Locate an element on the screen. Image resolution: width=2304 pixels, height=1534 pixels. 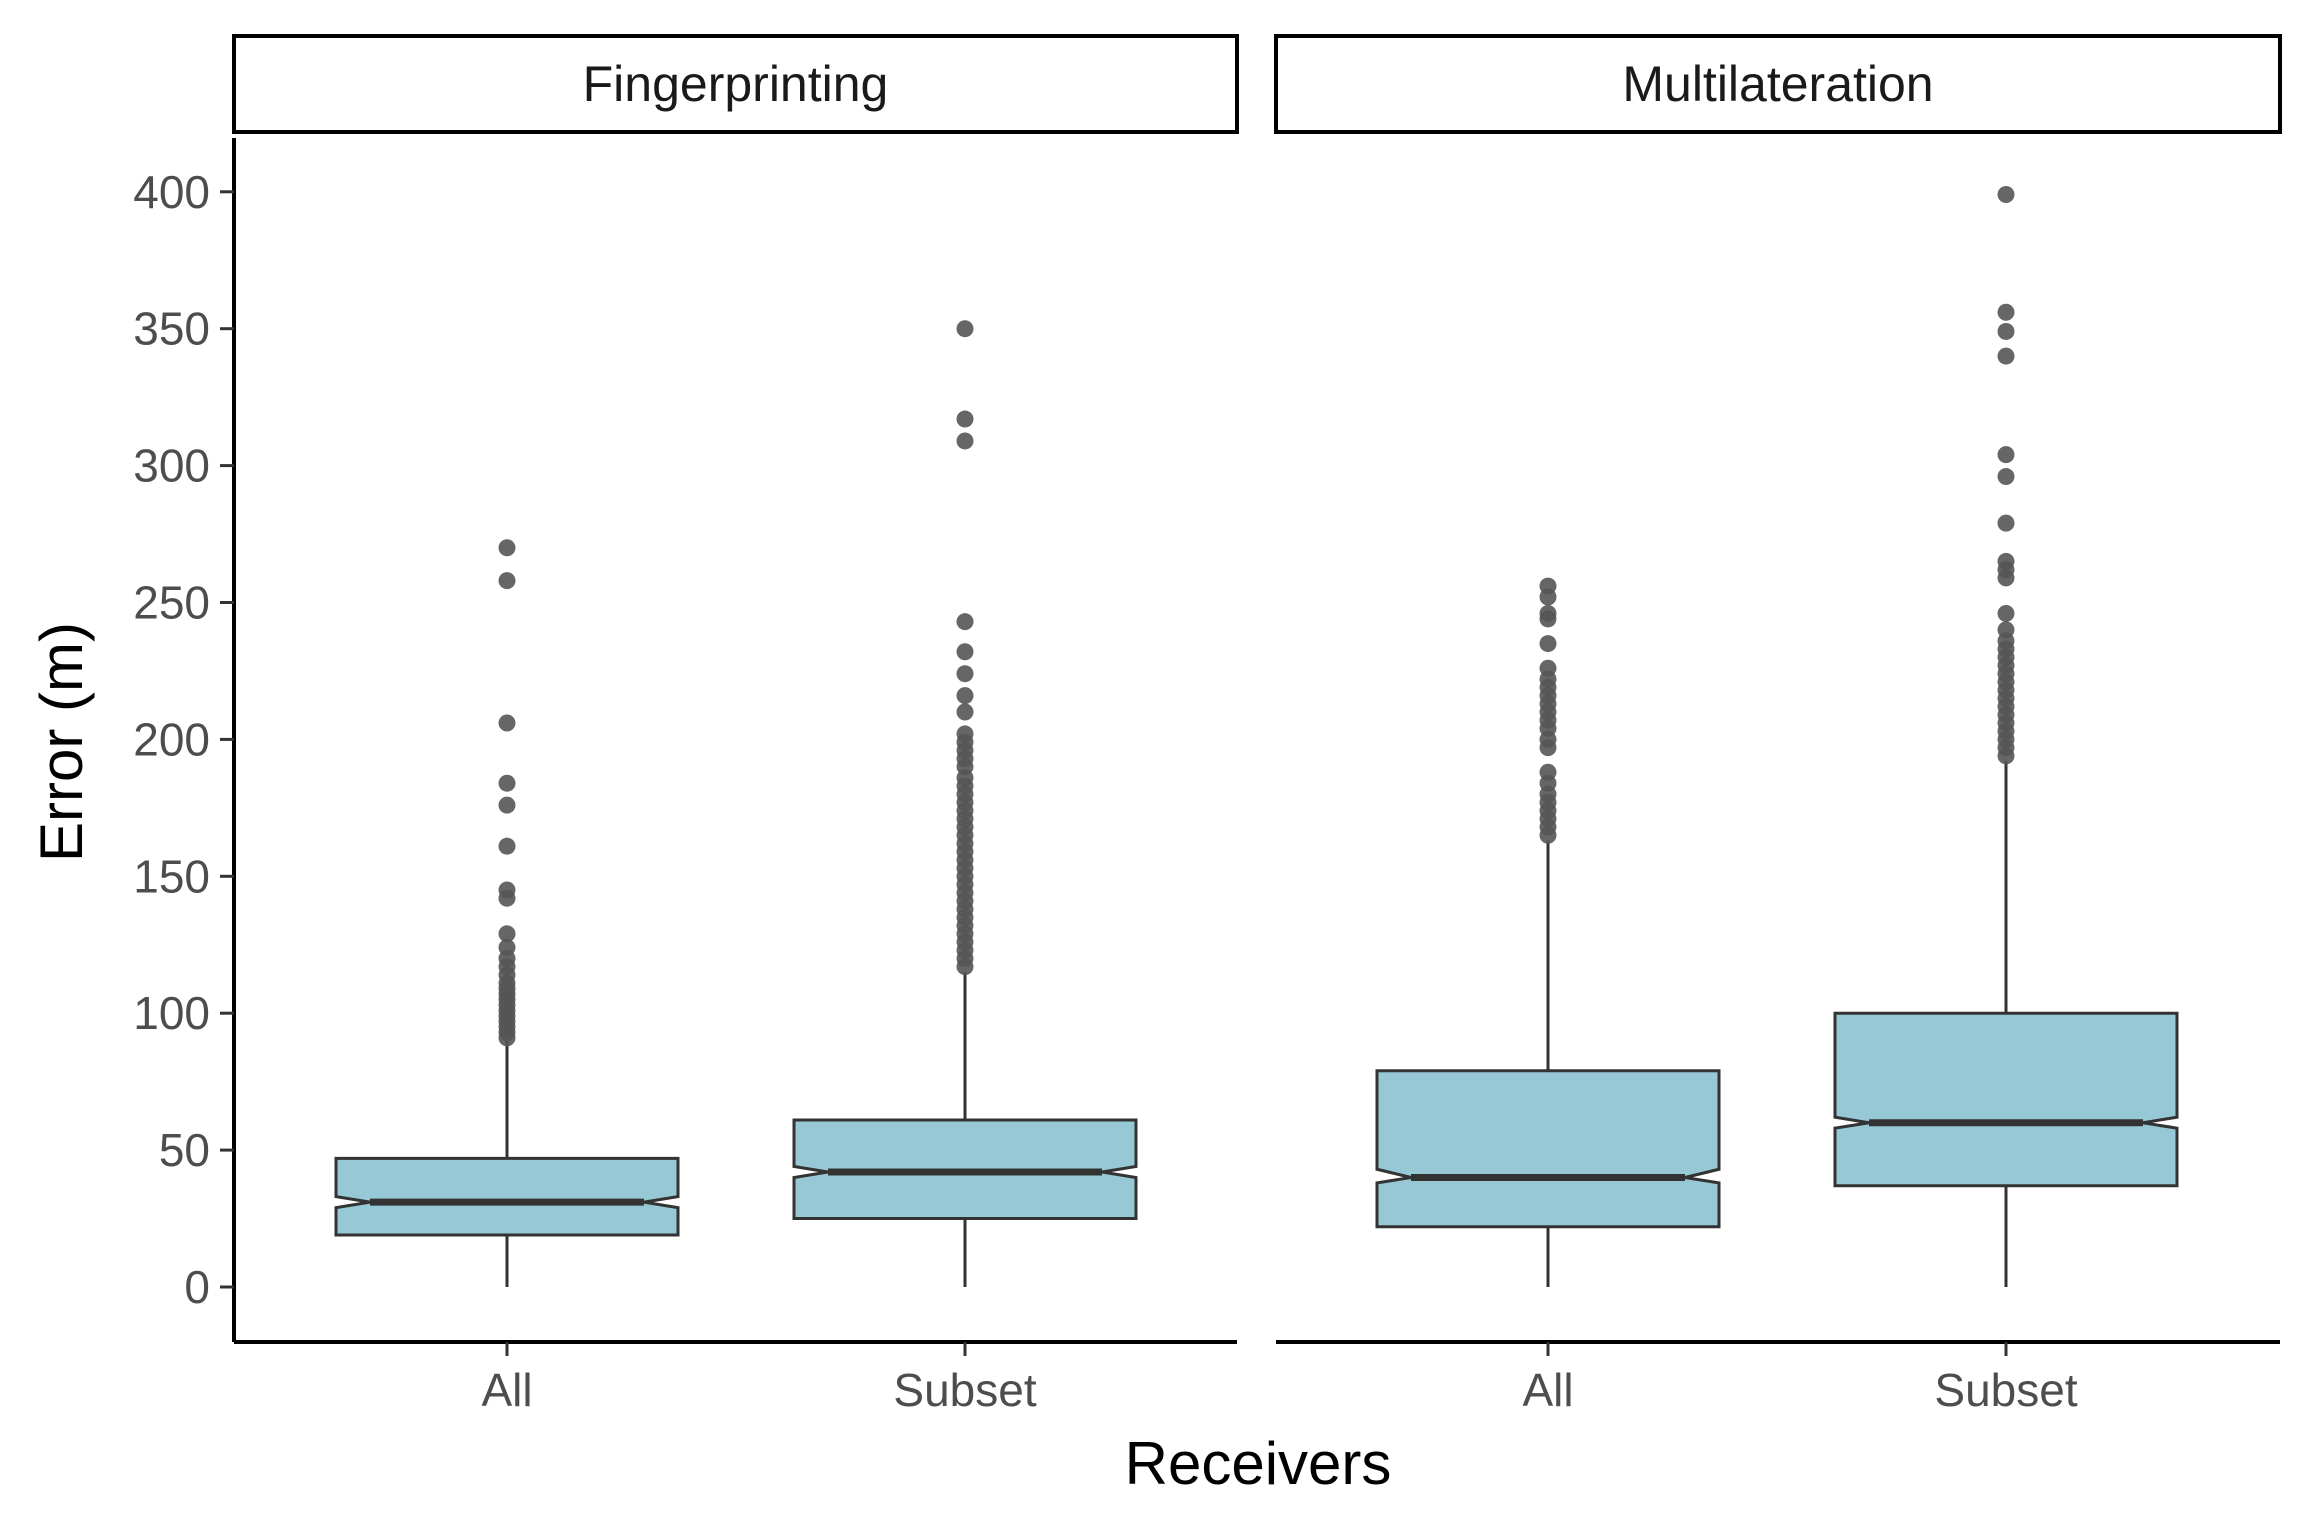
y-tick-label: 0 is located at coordinates (197, 1287).